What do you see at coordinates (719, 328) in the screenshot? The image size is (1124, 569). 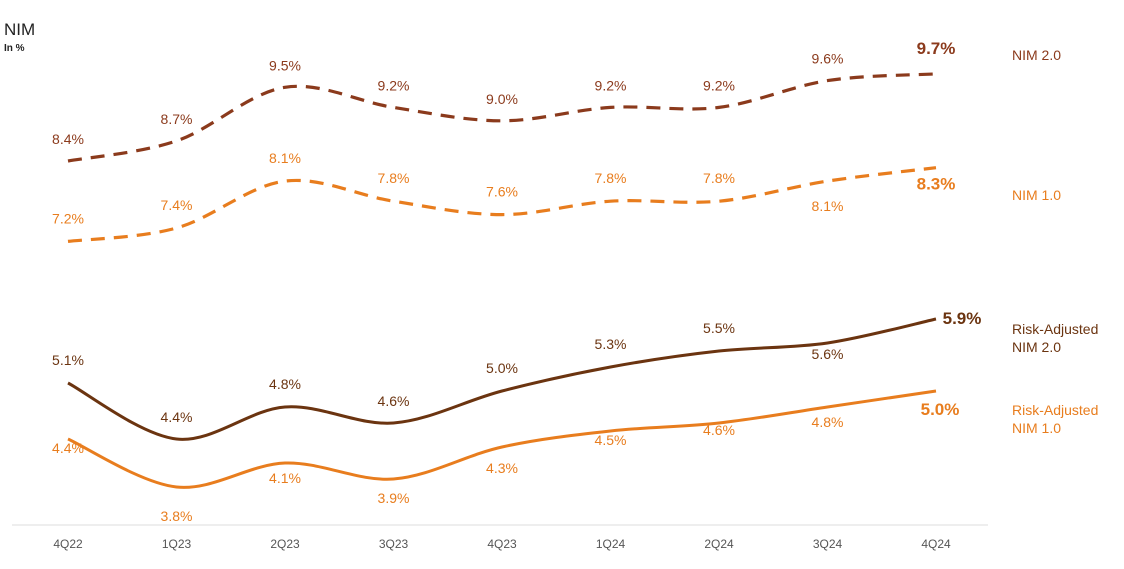 I see `data-label: 5.5%` at bounding box center [719, 328].